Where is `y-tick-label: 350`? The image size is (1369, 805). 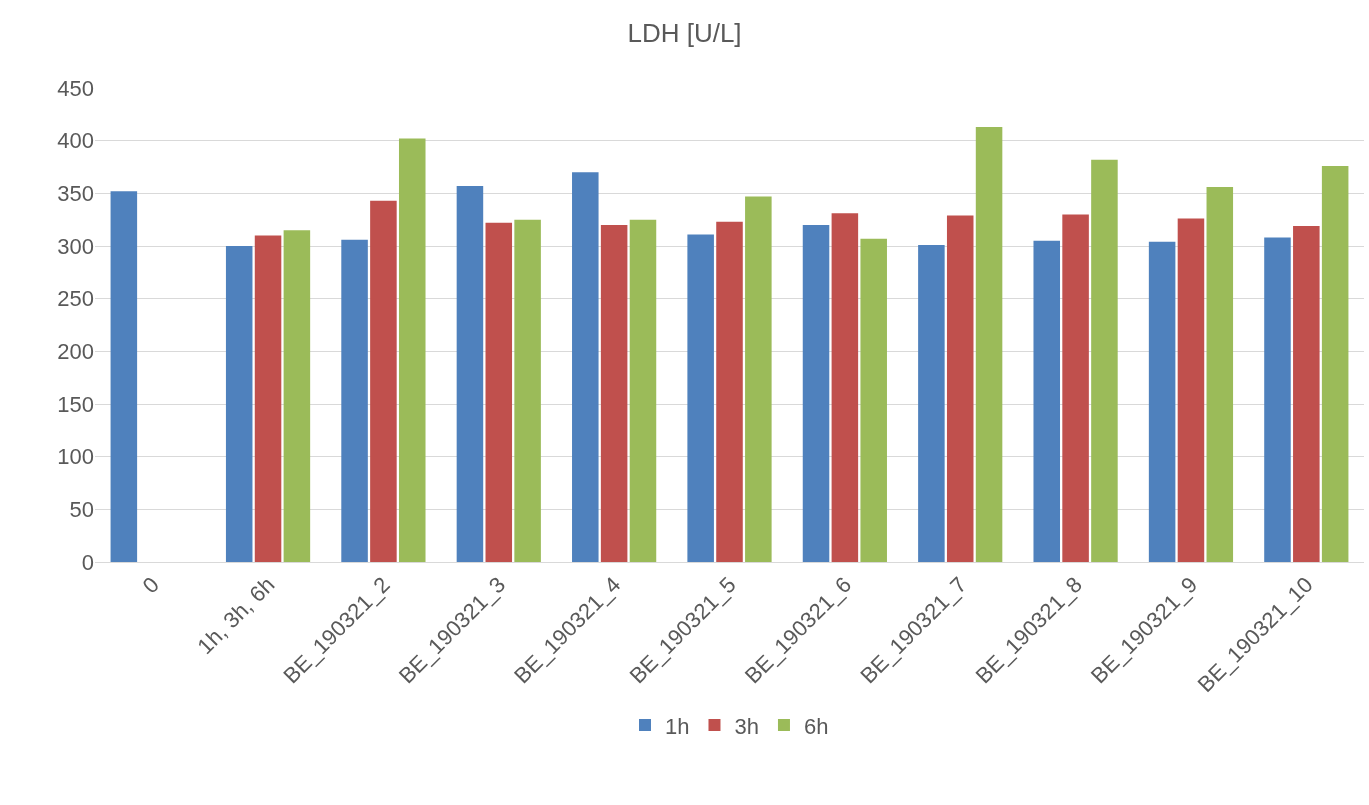
y-tick-label: 350 is located at coordinates (75, 194).